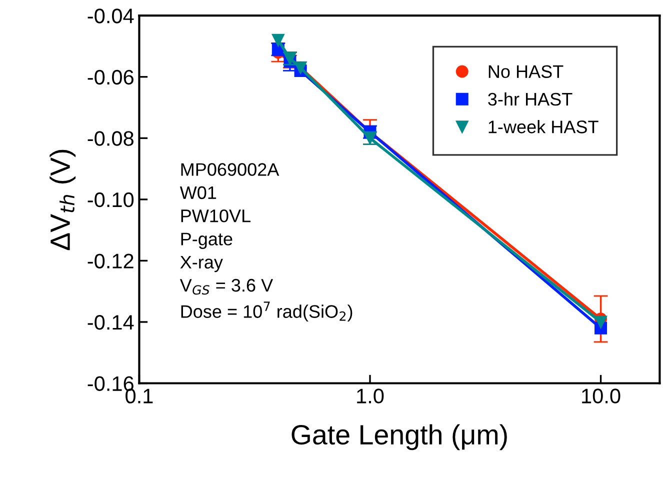 The width and height of the screenshot is (663, 487). Describe the element at coordinates (198, 193) in the screenshot. I see `annotation: W01` at that location.